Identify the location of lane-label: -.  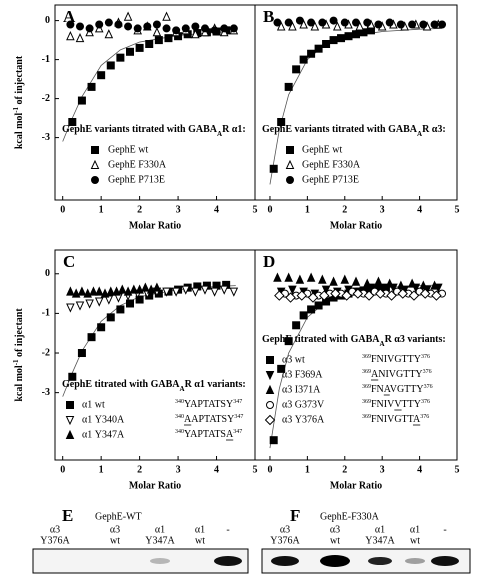
(227, 529).